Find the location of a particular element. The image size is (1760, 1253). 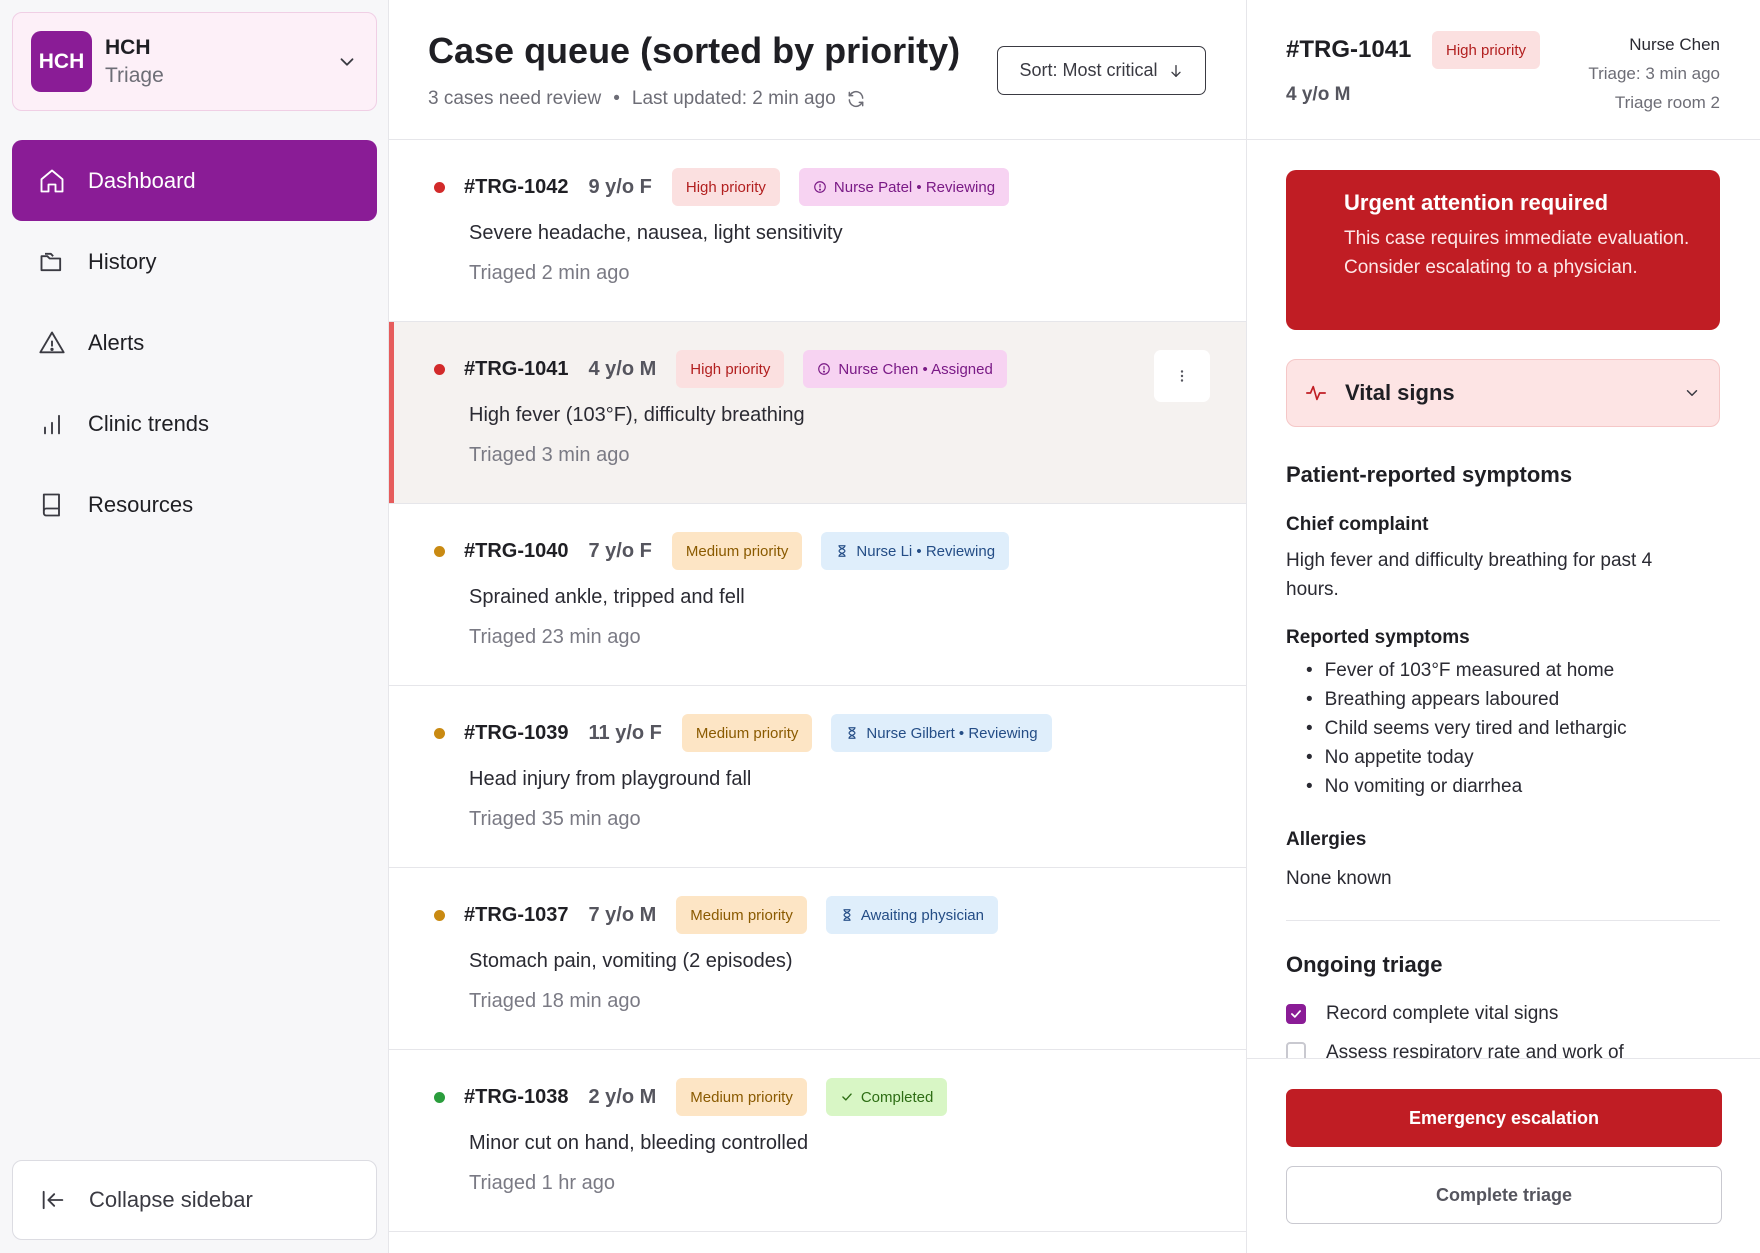

case-id: #TRG-1038 is located at coordinates (516, 1096).